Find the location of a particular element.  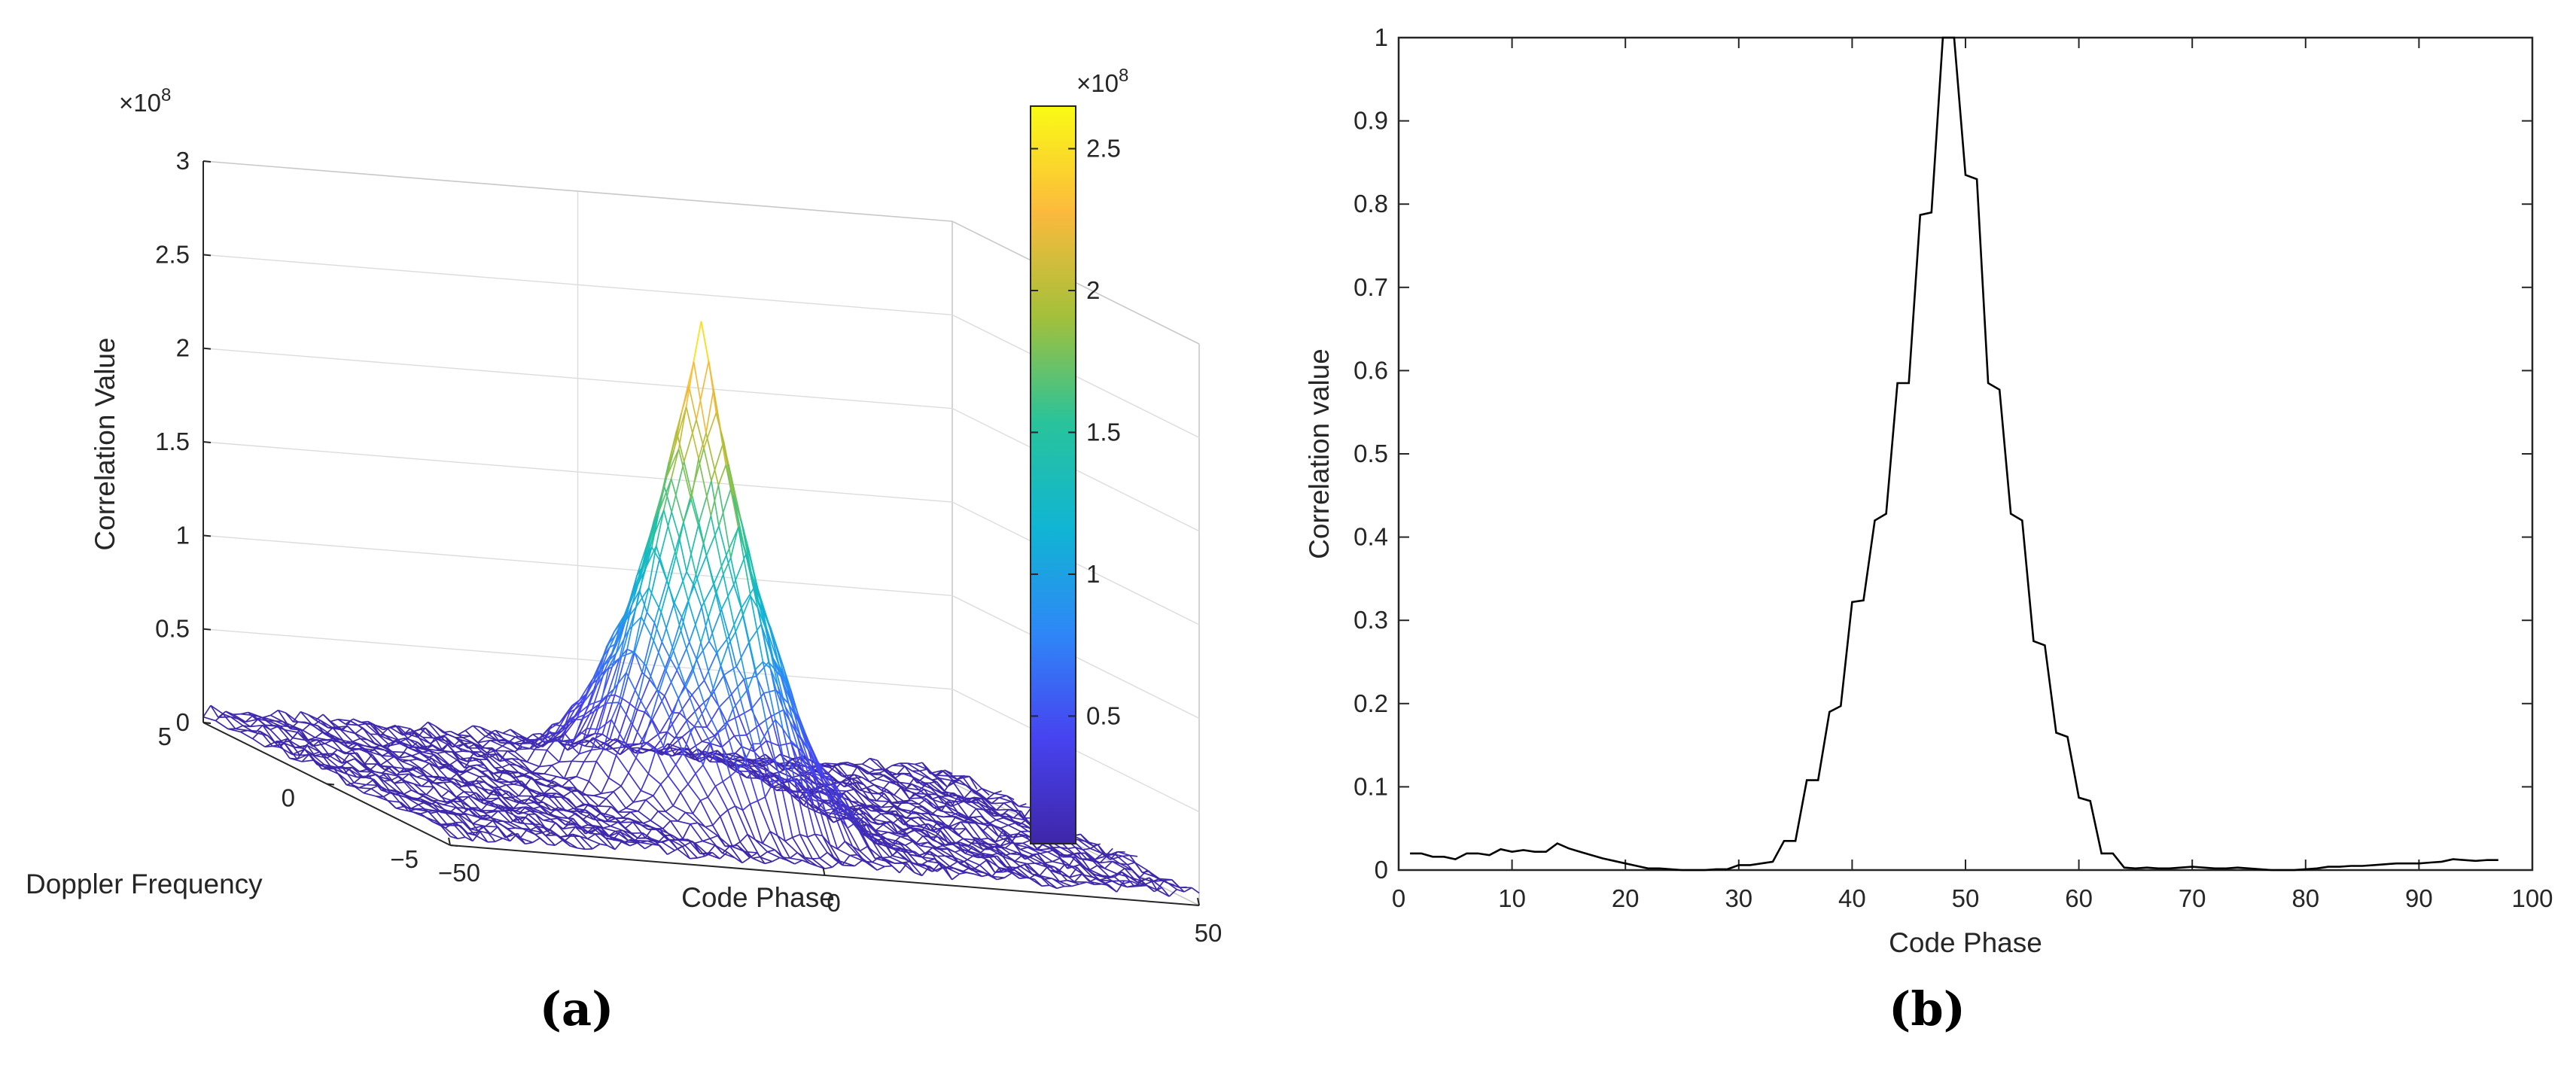

x-tick is located at coordinates (449, 842).